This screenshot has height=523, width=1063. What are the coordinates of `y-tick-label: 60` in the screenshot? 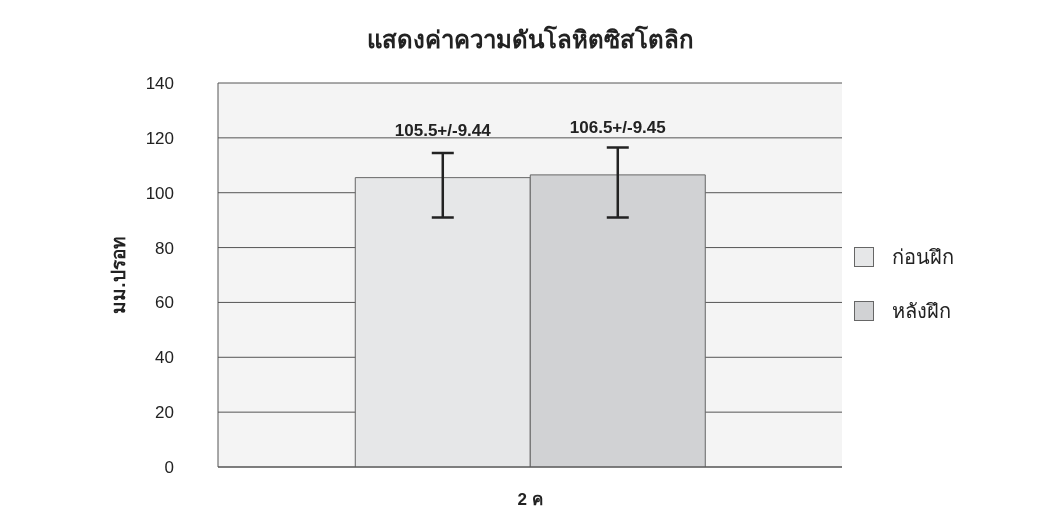 It's located at (164, 303).